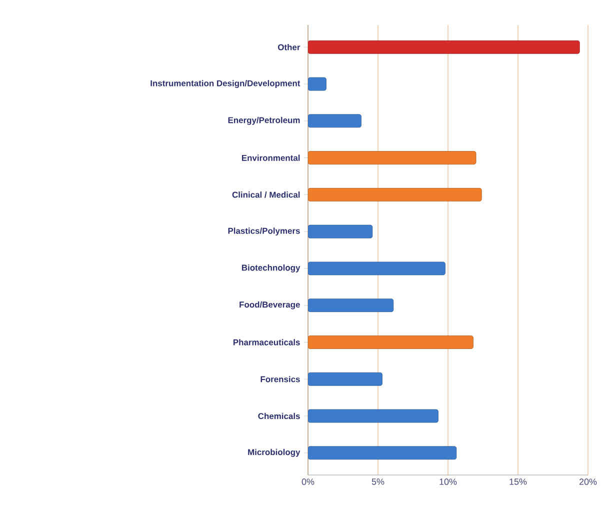 The width and height of the screenshot is (608, 513). I want to click on y-tick-label: Environmental, so click(271, 157).